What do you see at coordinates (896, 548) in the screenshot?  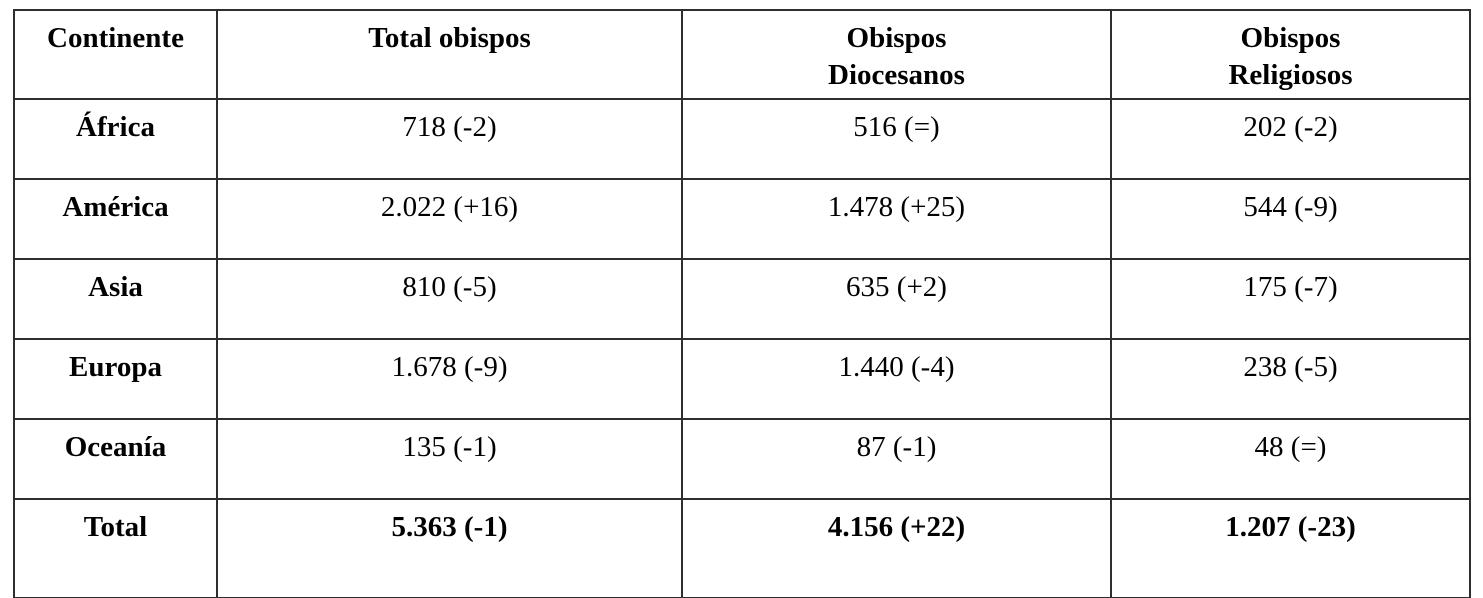 I see `obispos-diocesanos-total: 4.156 (+22)` at bounding box center [896, 548].